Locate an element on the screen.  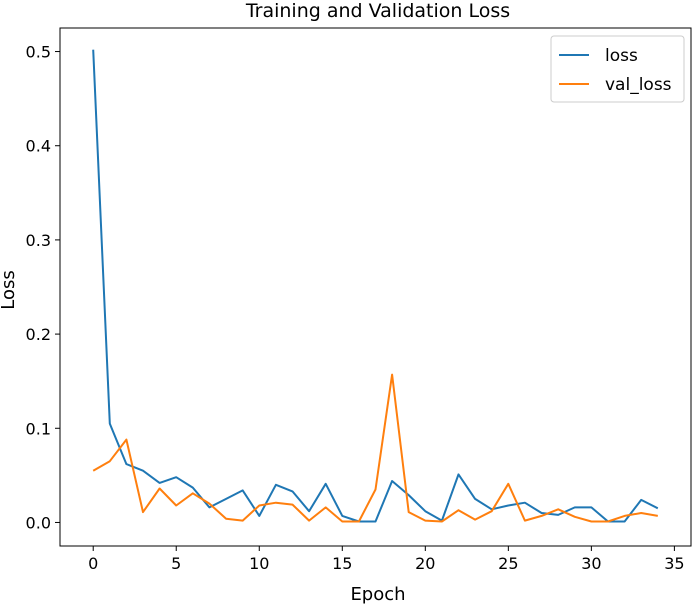
x-tick-label: 30 is located at coordinates (591, 563).